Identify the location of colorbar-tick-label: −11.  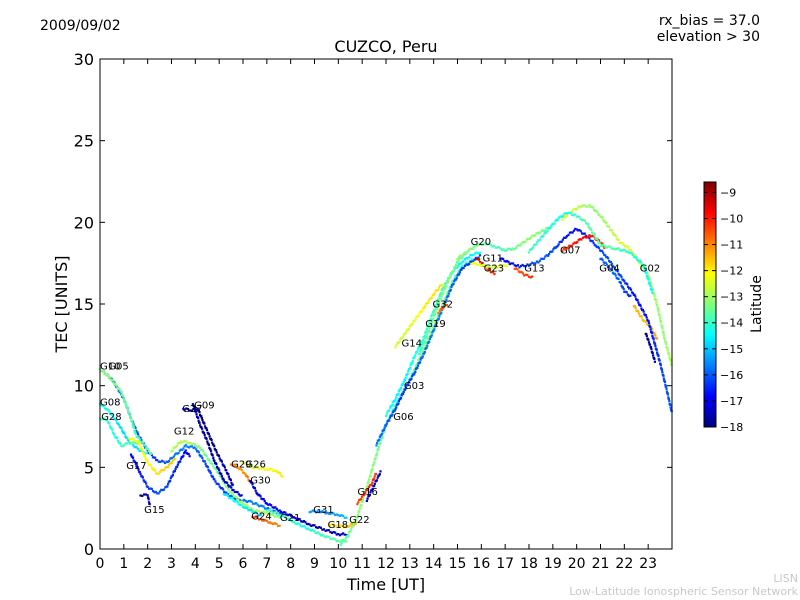
(731, 245).